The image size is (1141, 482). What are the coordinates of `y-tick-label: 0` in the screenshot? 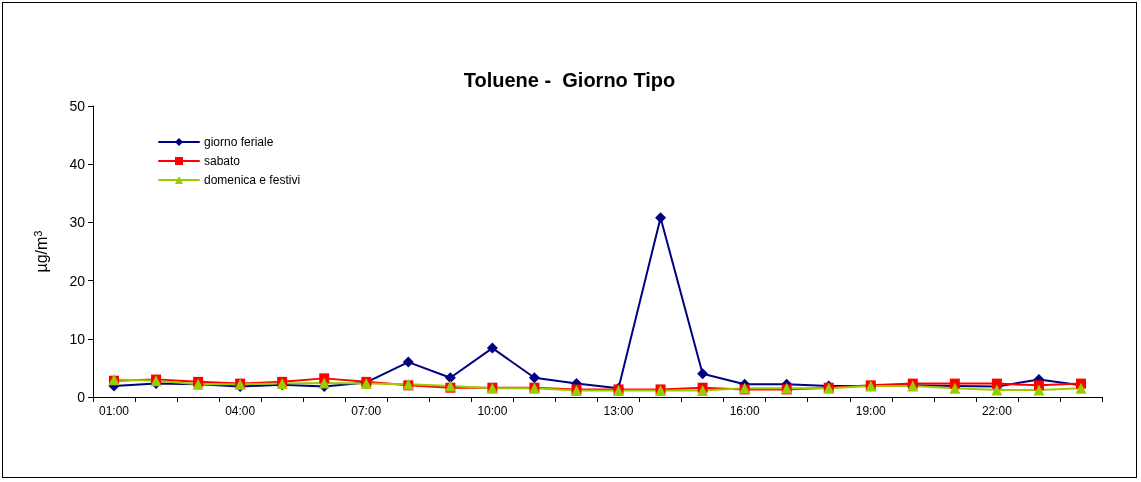 It's located at (81, 397).